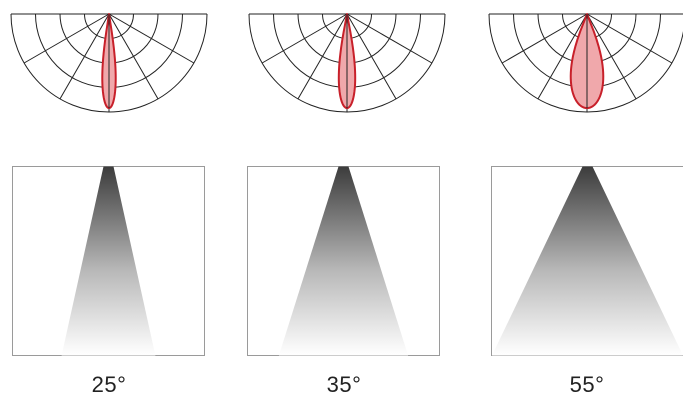 The width and height of the screenshot is (683, 406). Describe the element at coordinates (344, 384) in the screenshot. I see `beam-angle-label-35: 35°` at that location.